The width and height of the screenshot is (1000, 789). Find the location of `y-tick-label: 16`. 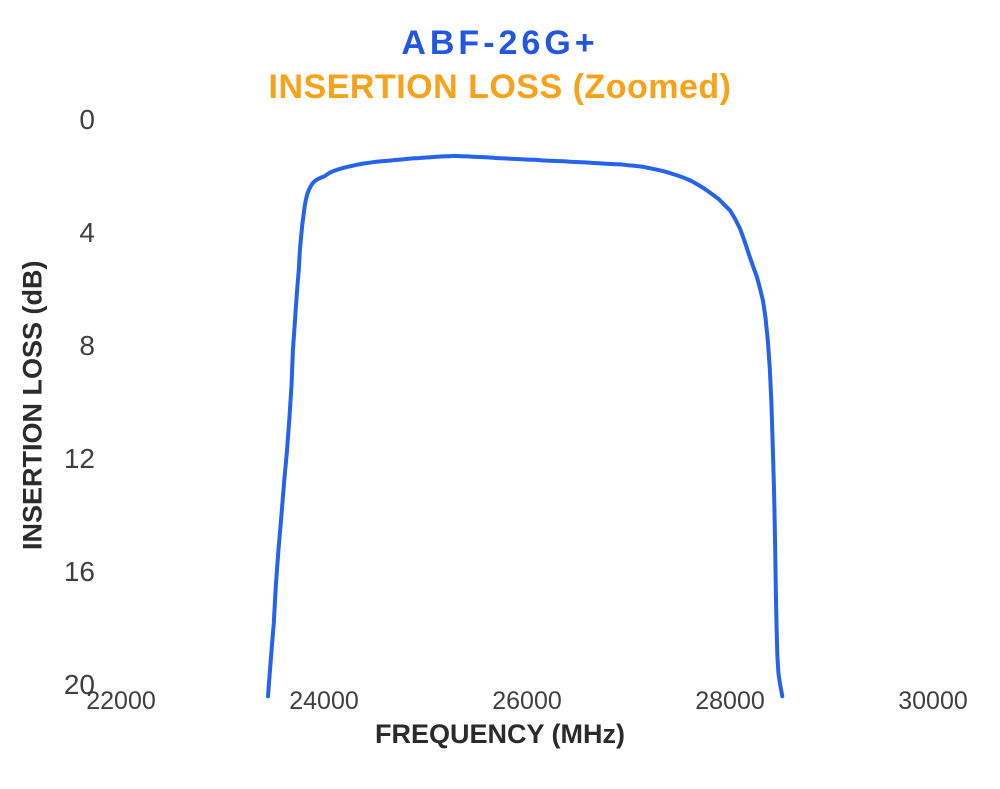

y-tick-label: 16 is located at coordinates (79, 571).